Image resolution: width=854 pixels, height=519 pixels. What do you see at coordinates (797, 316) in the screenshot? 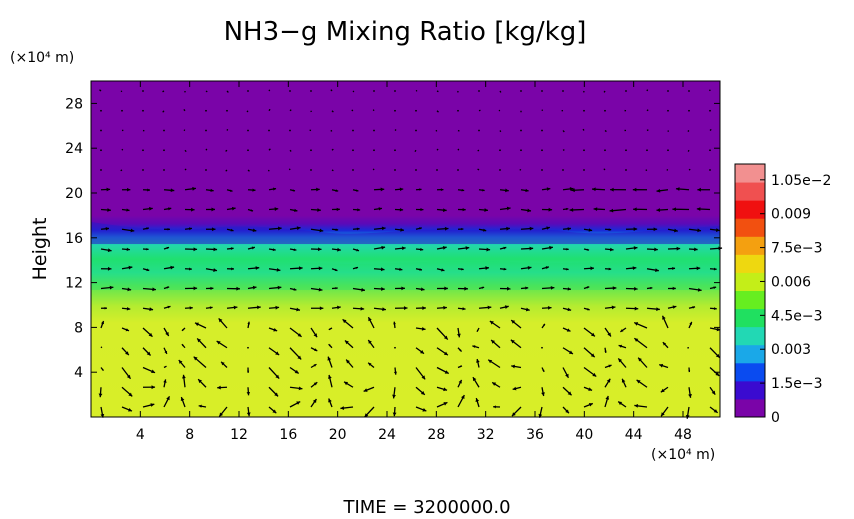
I see `colorbar-label: 4.5e−3` at bounding box center [797, 316].